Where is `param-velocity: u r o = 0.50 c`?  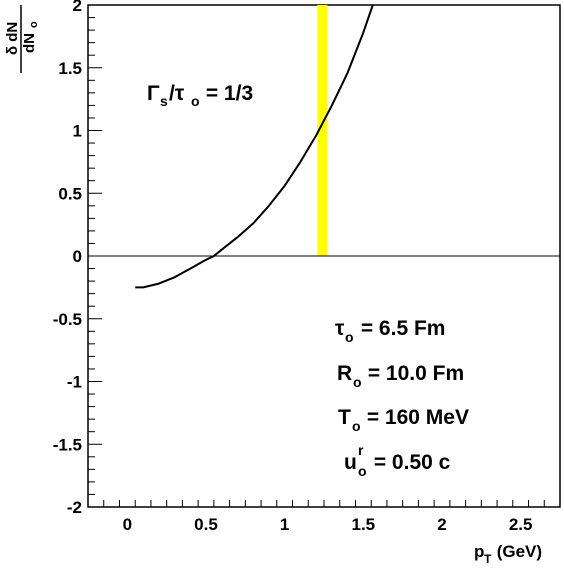 param-velocity: u r o = 0.50 c is located at coordinates (397, 460).